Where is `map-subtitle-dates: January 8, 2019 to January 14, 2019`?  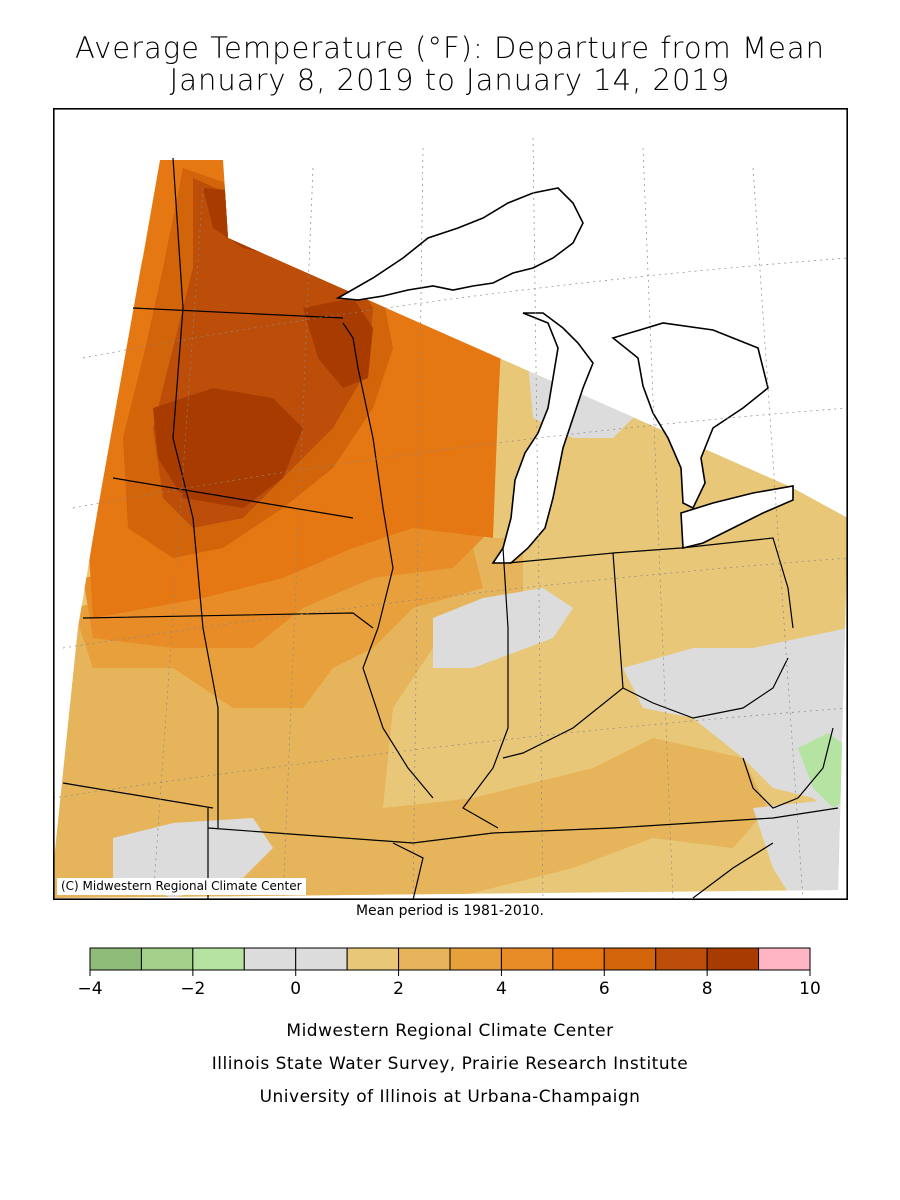 map-subtitle-dates: January 8, 2019 to January 14, 2019 is located at coordinates (450, 80).